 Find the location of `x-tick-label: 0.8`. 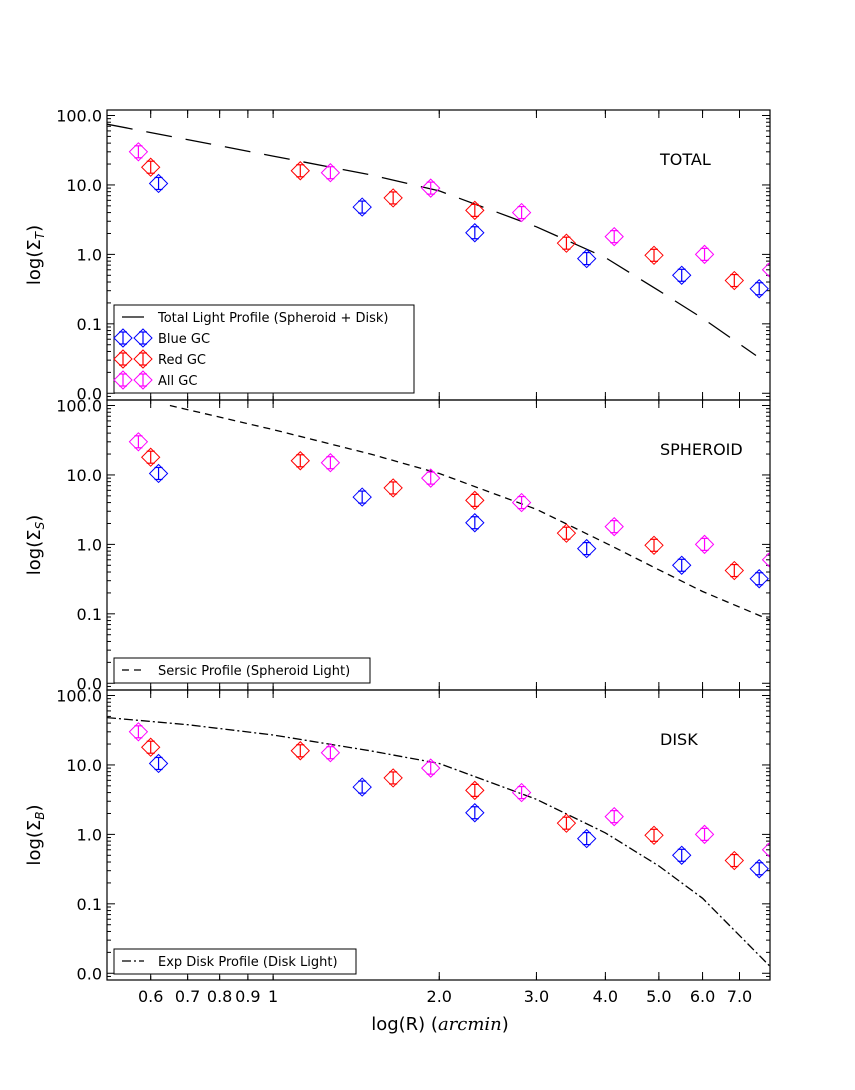

x-tick-label: 0.8 is located at coordinates (219, 996).